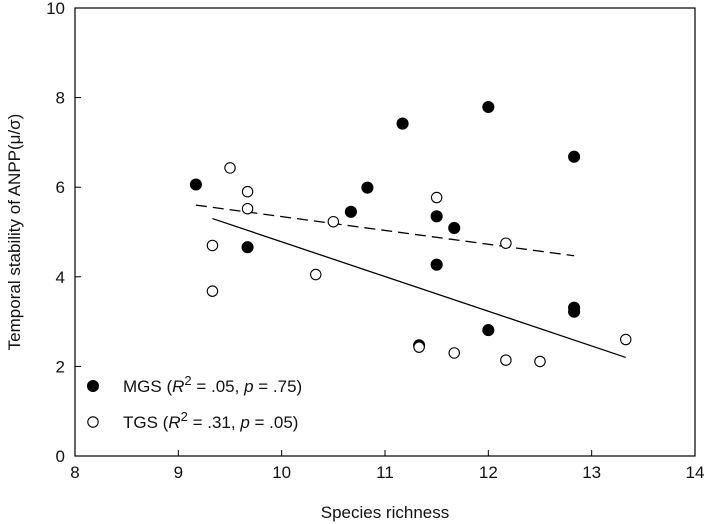 This screenshot has height=524, width=709. What do you see at coordinates (55, 9) in the screenshot?
I see `y-tick-label: 10` at bounding box center [55, 9].